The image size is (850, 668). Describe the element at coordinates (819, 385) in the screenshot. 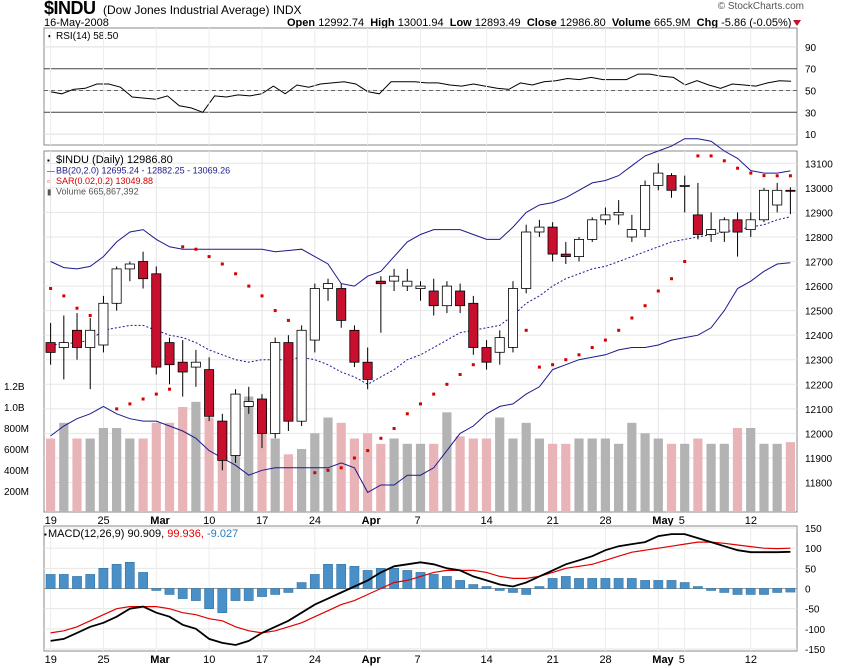

I see `price-tick-label: 12200` at that location.